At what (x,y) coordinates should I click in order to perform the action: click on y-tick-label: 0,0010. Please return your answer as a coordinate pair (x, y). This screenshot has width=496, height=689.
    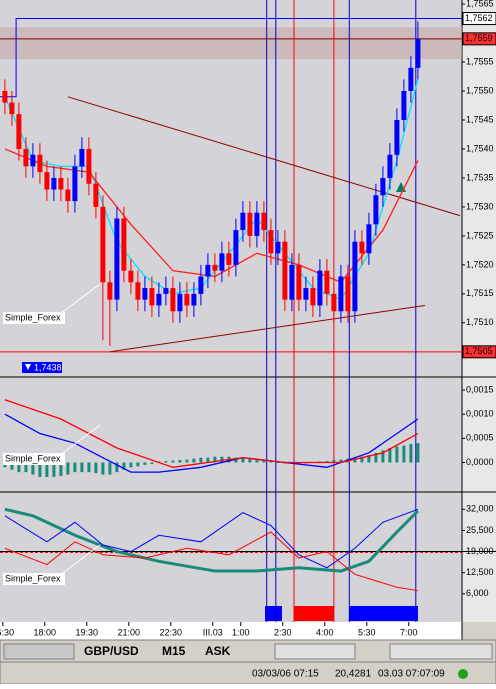
    Looking at the image, I should click on (480, 414).